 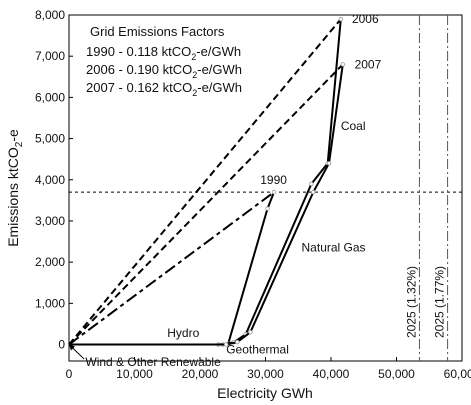 What do you see at coordinates (153, 362) in the screenshot?
I see `annotation-label: Wind & Other Renewable` at bounding box center [153, 362].